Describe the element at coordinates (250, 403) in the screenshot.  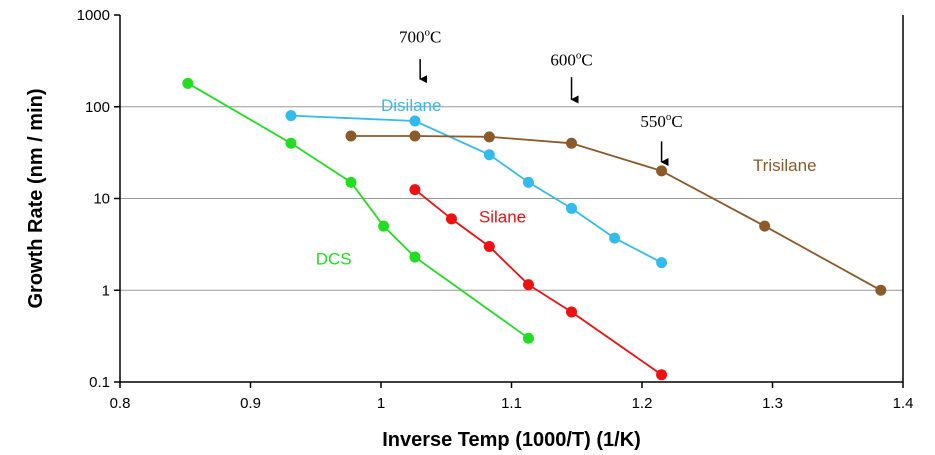
I see `x-tick-label: 0.9` at that location.